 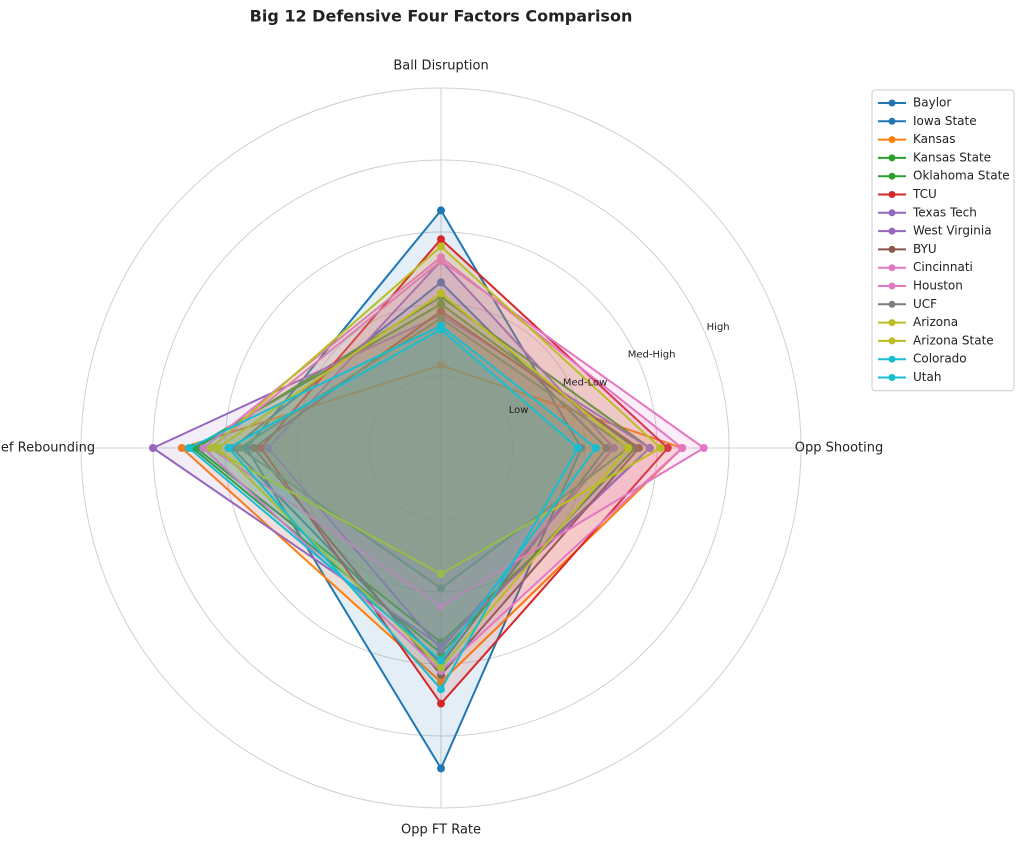 I want to click on legend-label: UCF, so click(x=925, y=304).